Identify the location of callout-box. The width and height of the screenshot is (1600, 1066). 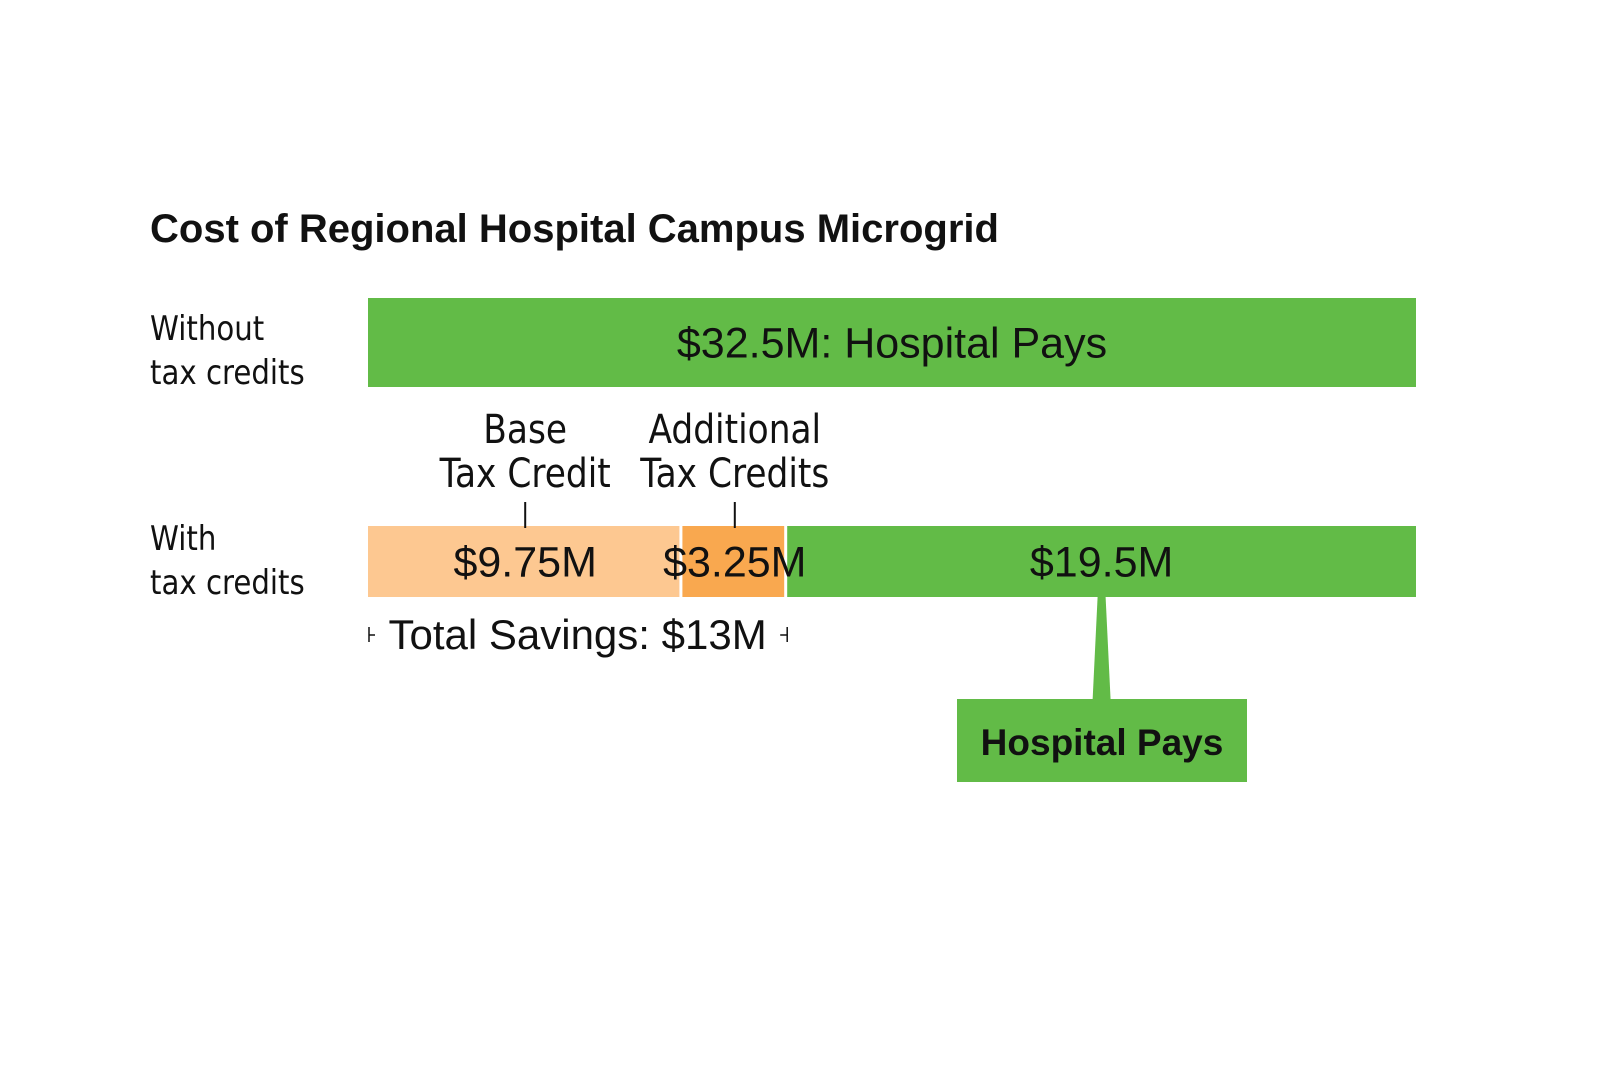
(1102, 740).